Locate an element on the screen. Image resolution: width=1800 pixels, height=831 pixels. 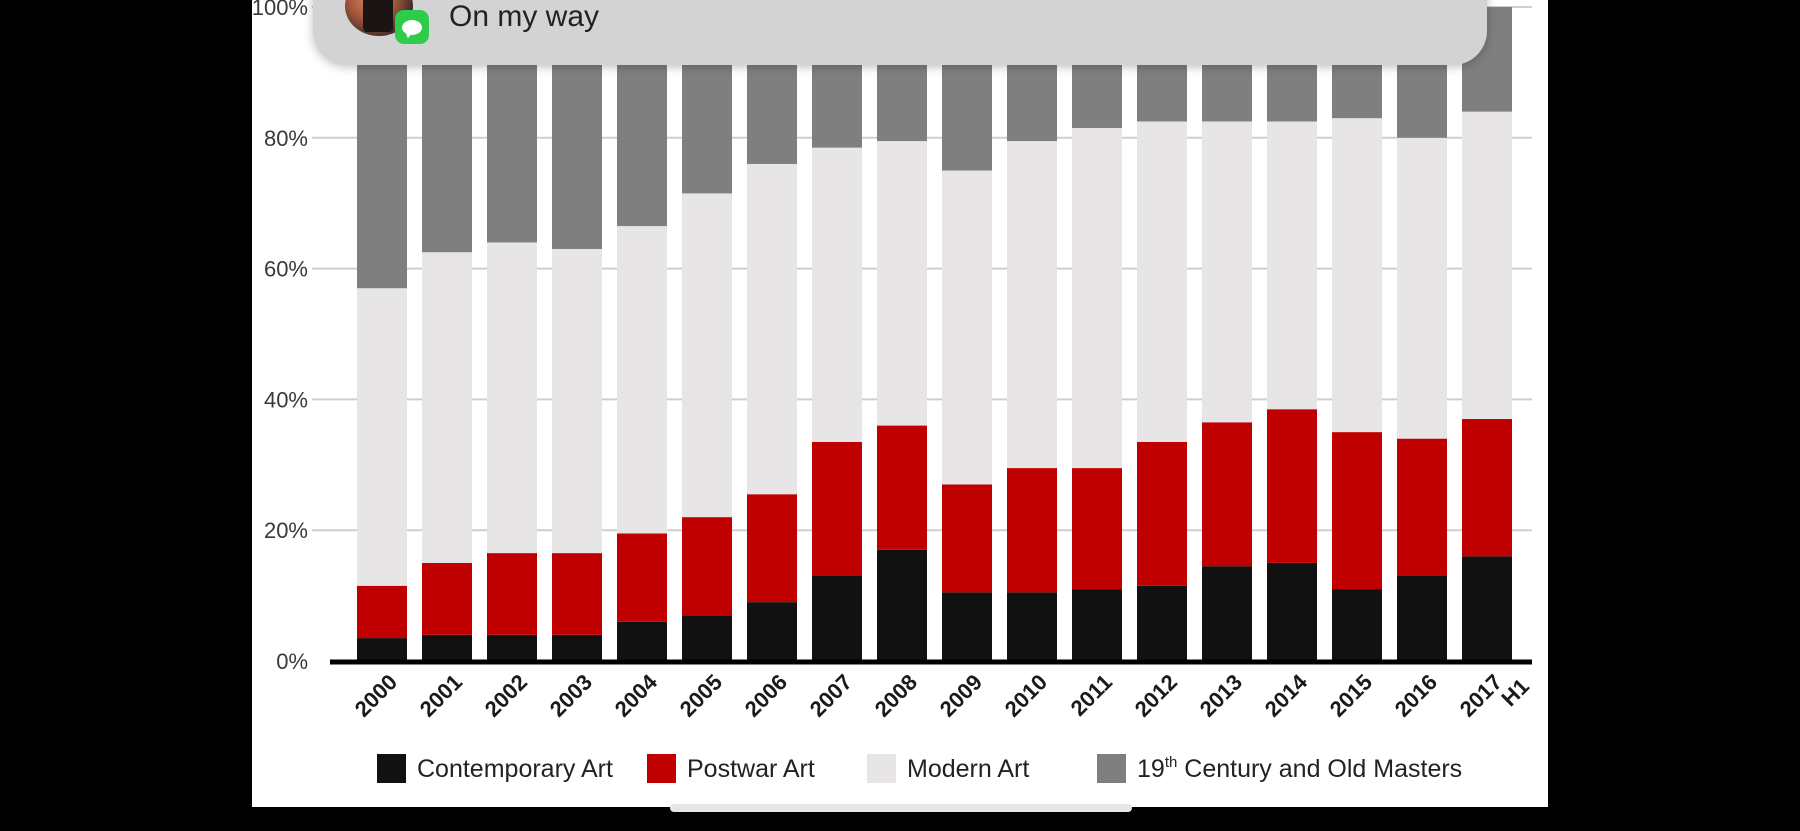
x-tick-label: 2017H1 is located at coordinates (1494, 697).